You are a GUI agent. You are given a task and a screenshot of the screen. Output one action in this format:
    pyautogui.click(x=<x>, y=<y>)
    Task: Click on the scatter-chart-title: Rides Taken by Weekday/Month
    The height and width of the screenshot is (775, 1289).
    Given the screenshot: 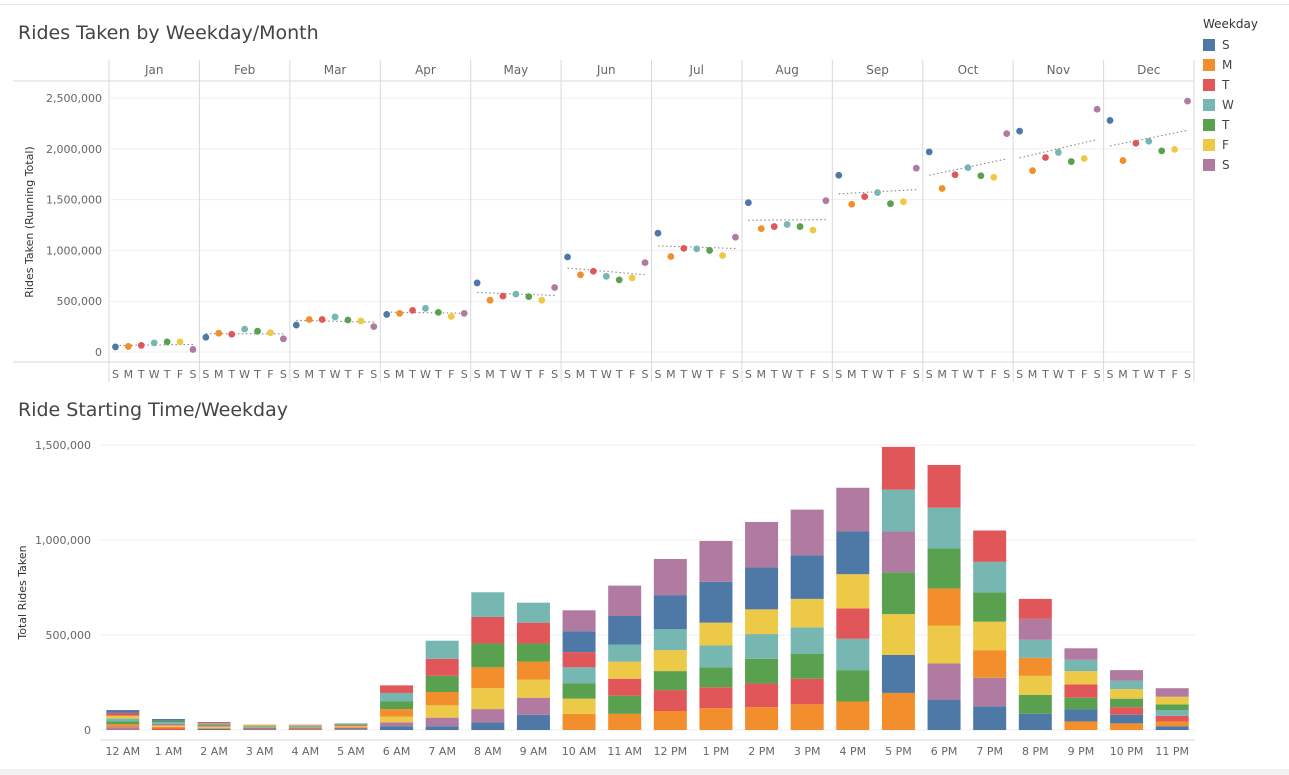 What is the action you would take?
    pyautogui.click(x=168, y=33)
    